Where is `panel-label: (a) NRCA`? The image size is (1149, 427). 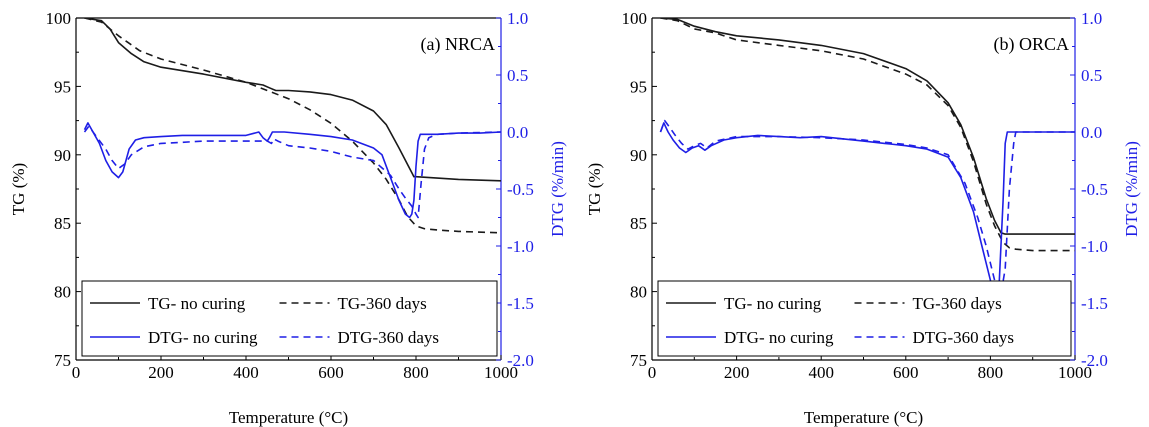 panel-label: (a) NRCA is located at coordinates (458, 44).